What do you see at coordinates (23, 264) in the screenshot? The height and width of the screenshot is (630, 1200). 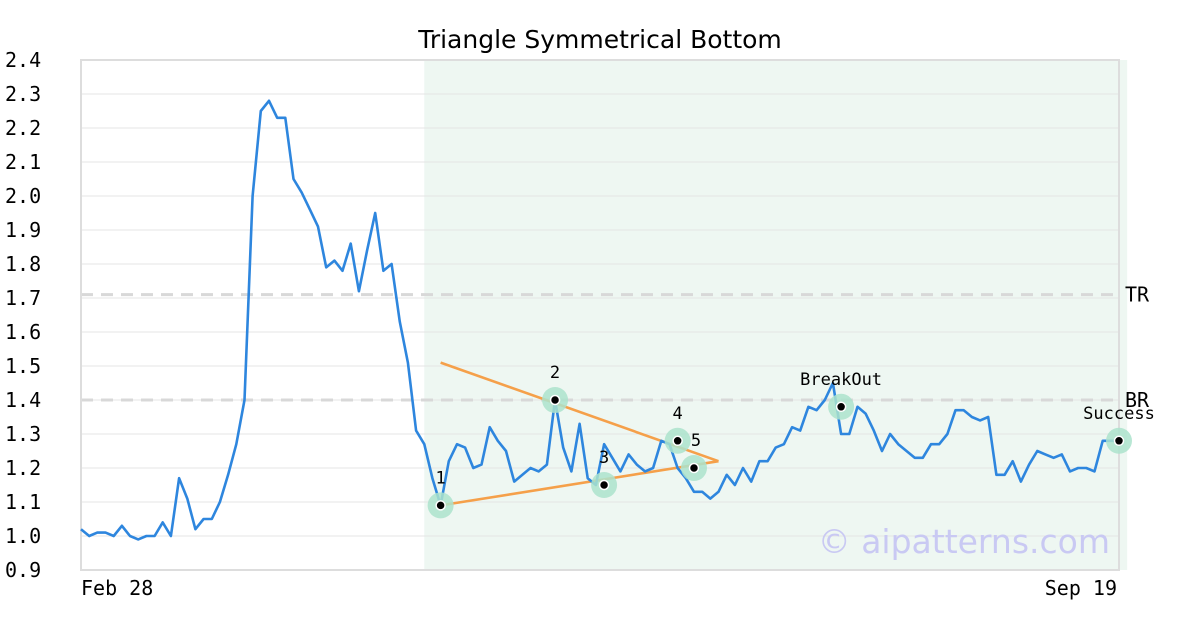 I see `y-tick-label: 1.8` at bounding box center [23, 264].